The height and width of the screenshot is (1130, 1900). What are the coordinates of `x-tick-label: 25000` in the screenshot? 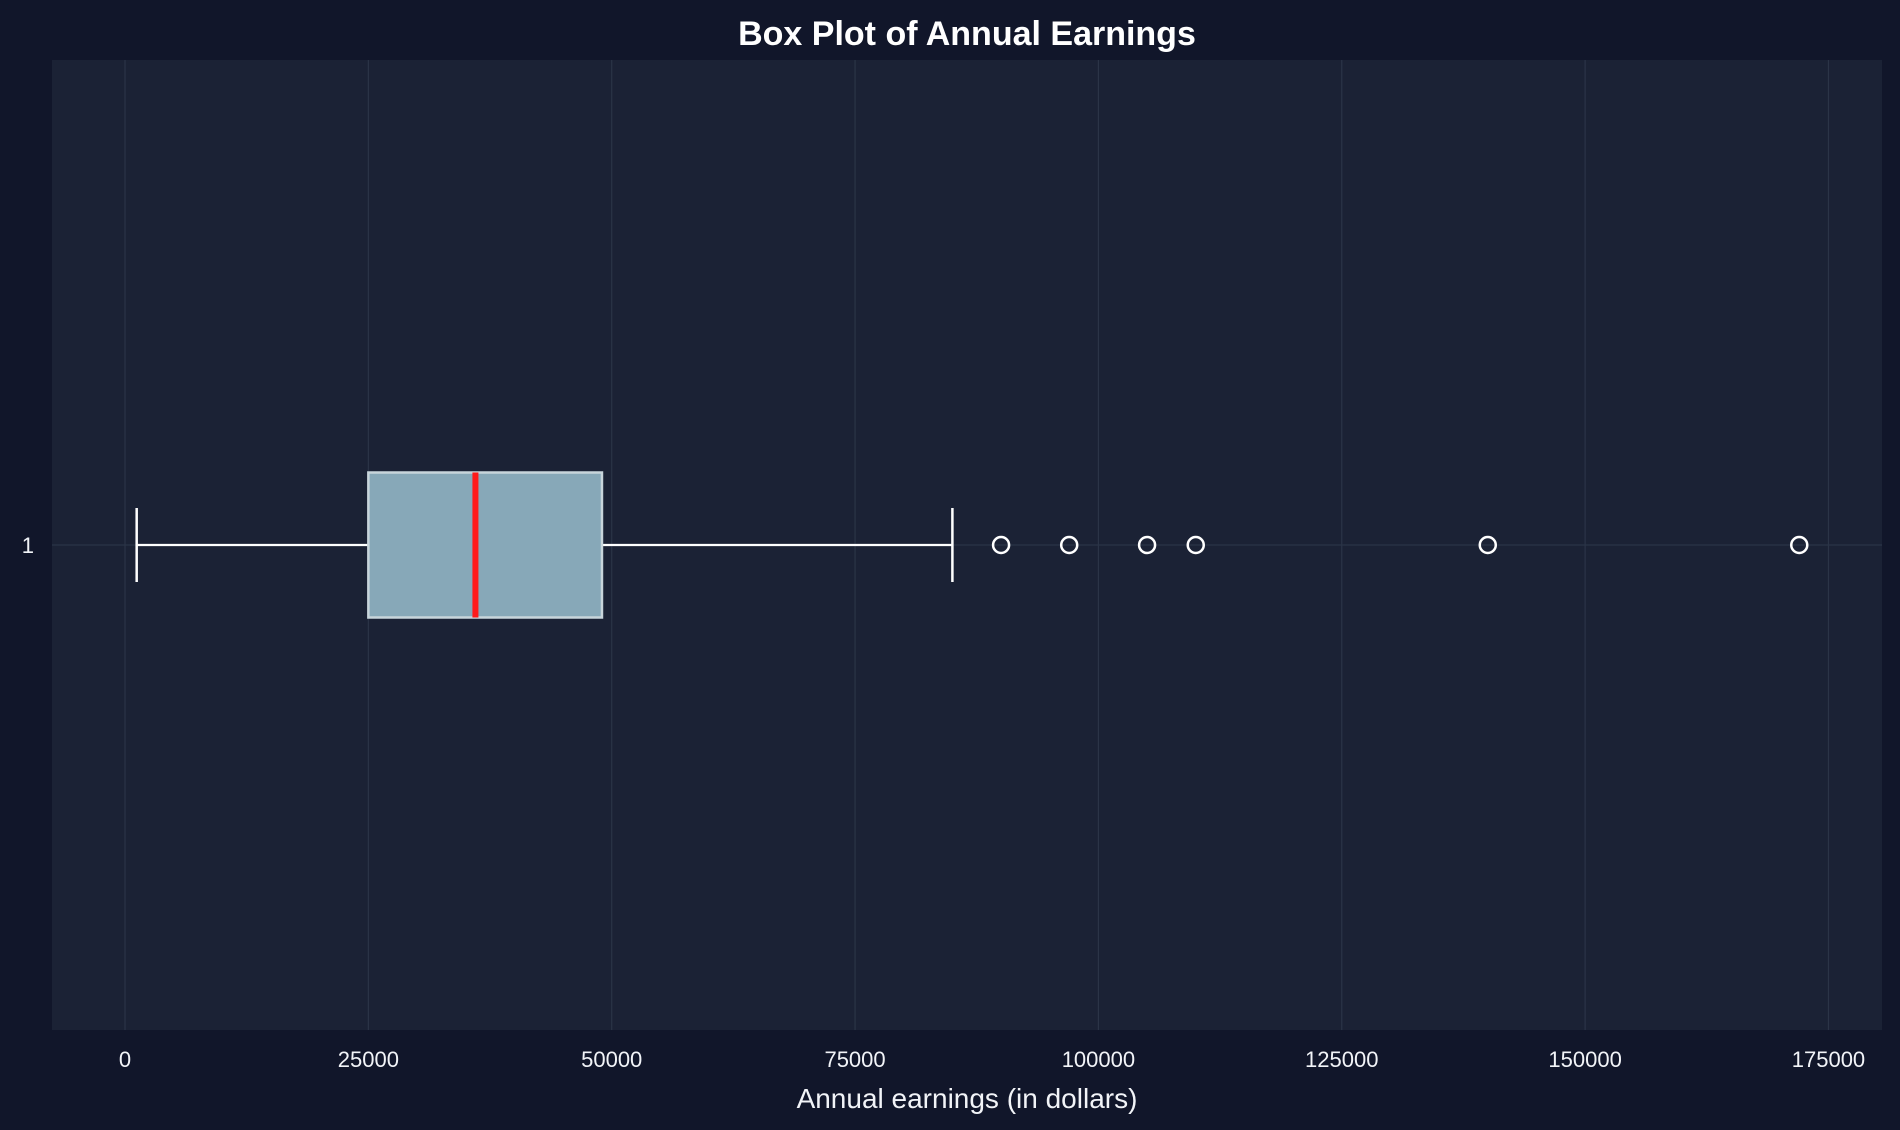 It's located at (368, 1059).